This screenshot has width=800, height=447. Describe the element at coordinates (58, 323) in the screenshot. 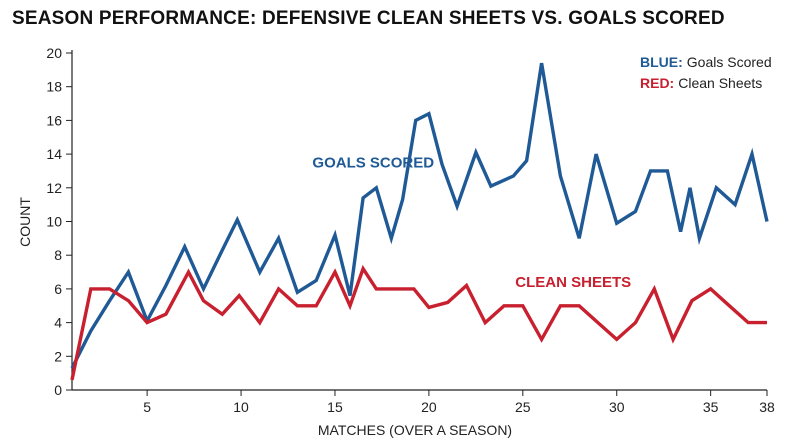

I see `y-tick-label: 4` at that location.